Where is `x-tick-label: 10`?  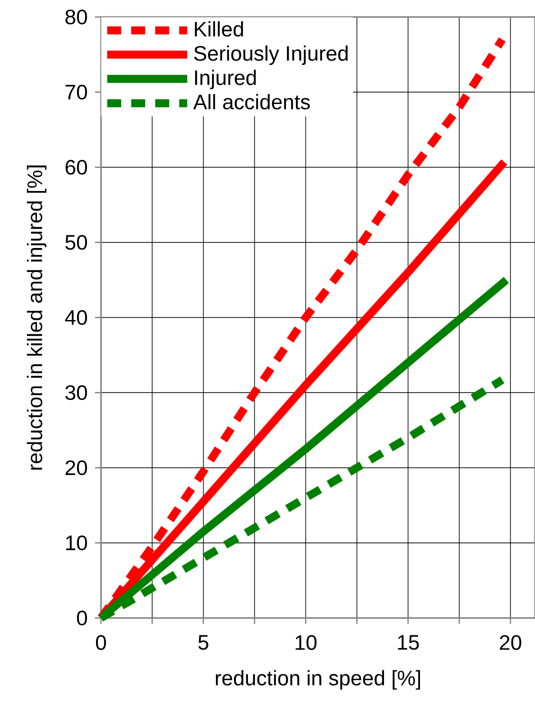 x-tick-label: 10 is located at coordinates (306, 642).